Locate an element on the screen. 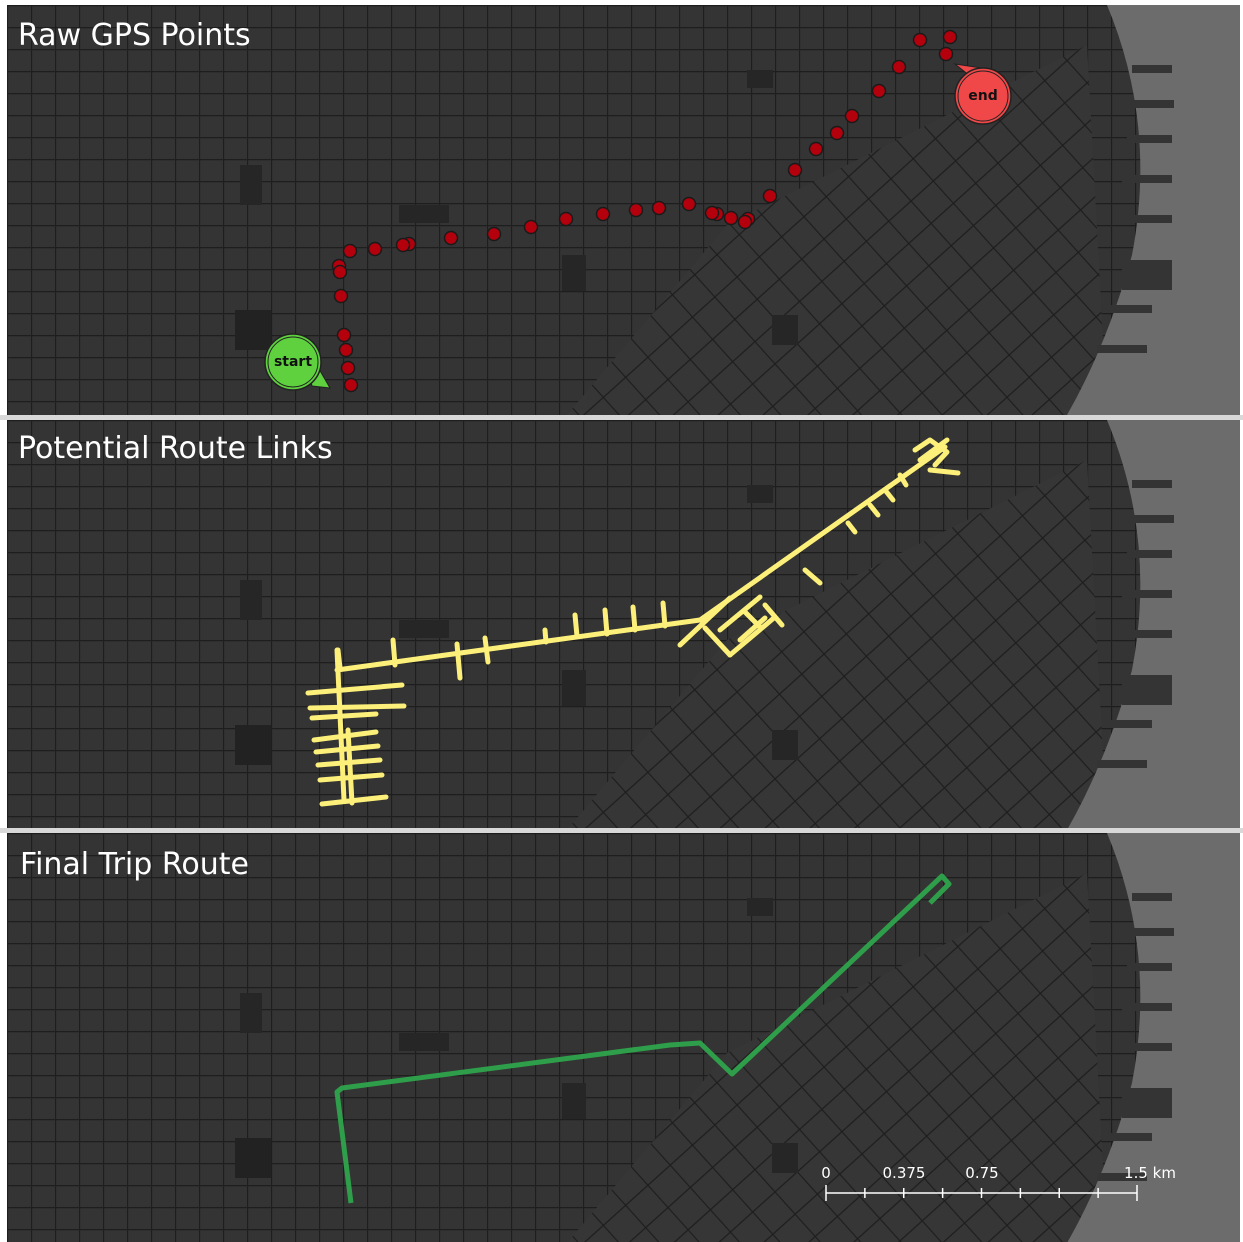  gps-points is located at coordinates (644, 211).